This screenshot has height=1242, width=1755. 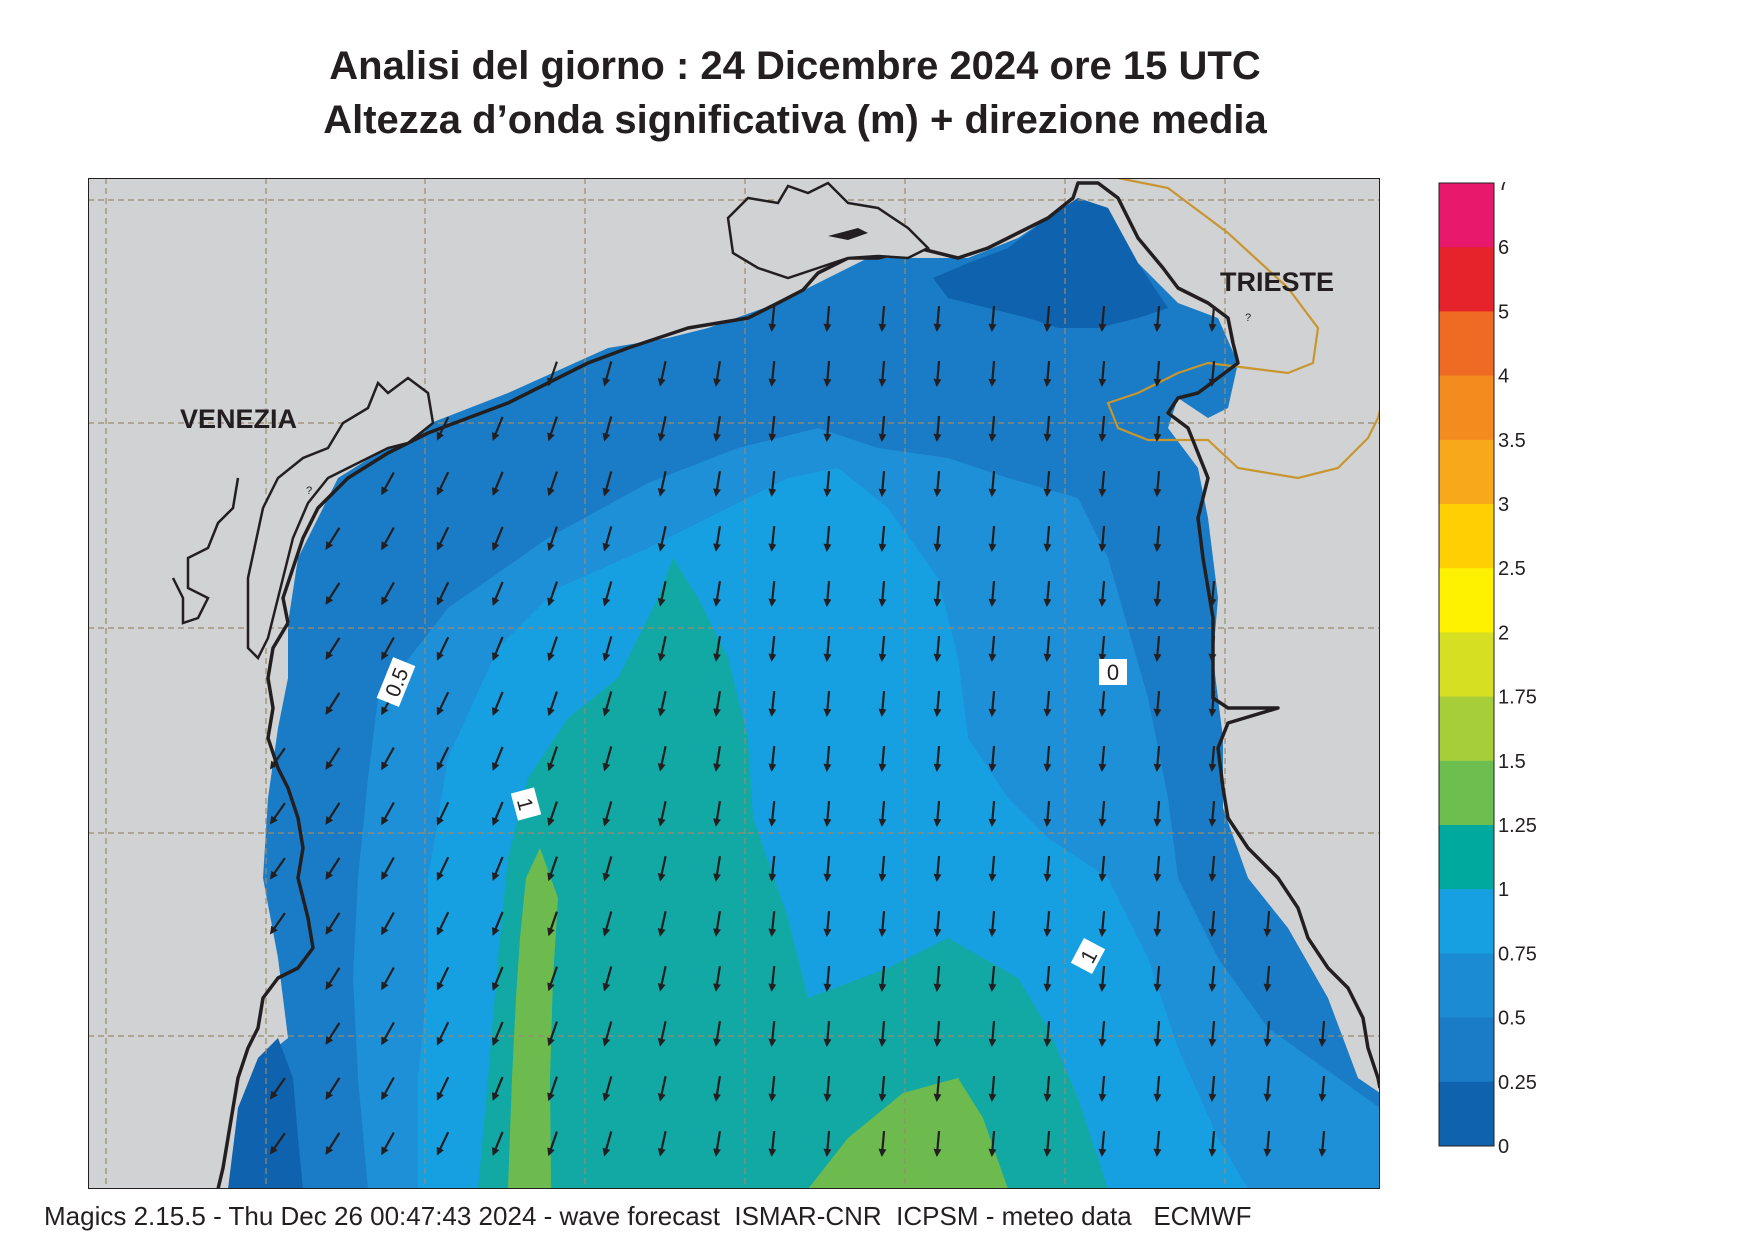 What do you see at coordinates (1466, 279) in the screenshot?
I see `colorbar-swatch` at bounding box center [1466, 279].